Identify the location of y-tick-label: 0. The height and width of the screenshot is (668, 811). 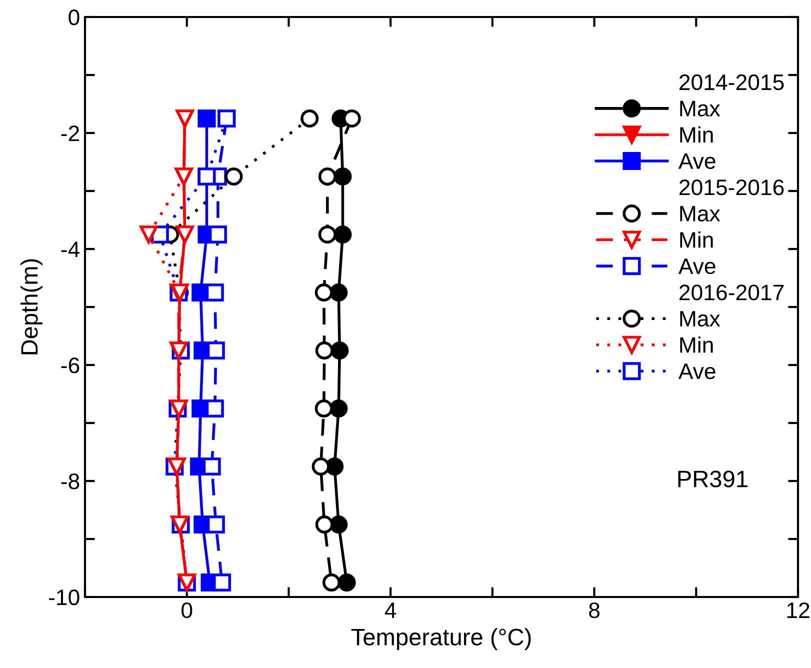
(74, 18).